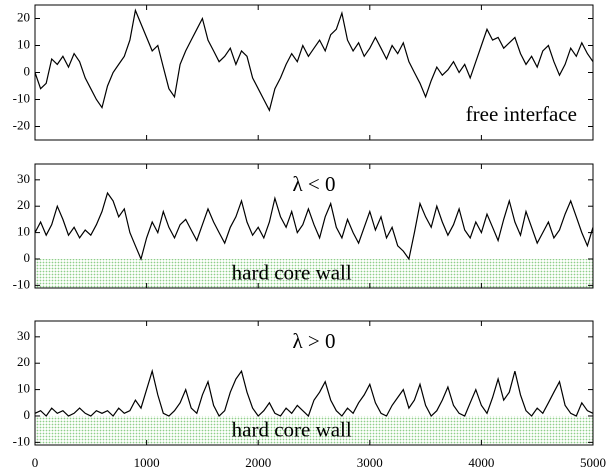 Image resolution: width=610 pixels, height=476 pixels. What do you see at coordinates (593, 462) in the screenshot?
I see `x-tick-label: 5000` at bounding box center [593, 462].